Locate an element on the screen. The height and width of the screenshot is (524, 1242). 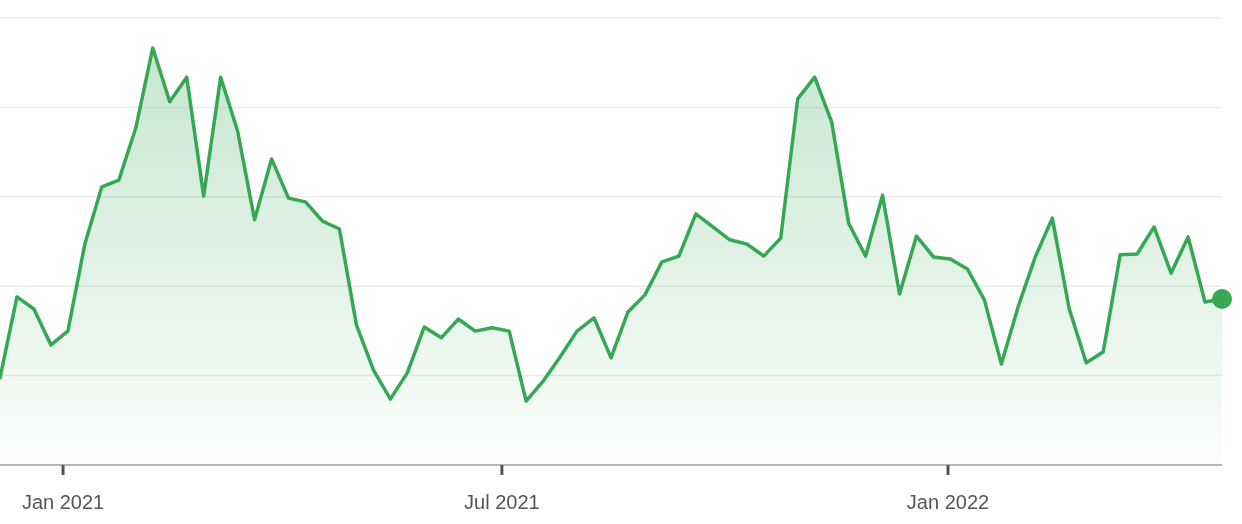
x-tick-label: Jul 2021 is located at coordinates (502, 502).